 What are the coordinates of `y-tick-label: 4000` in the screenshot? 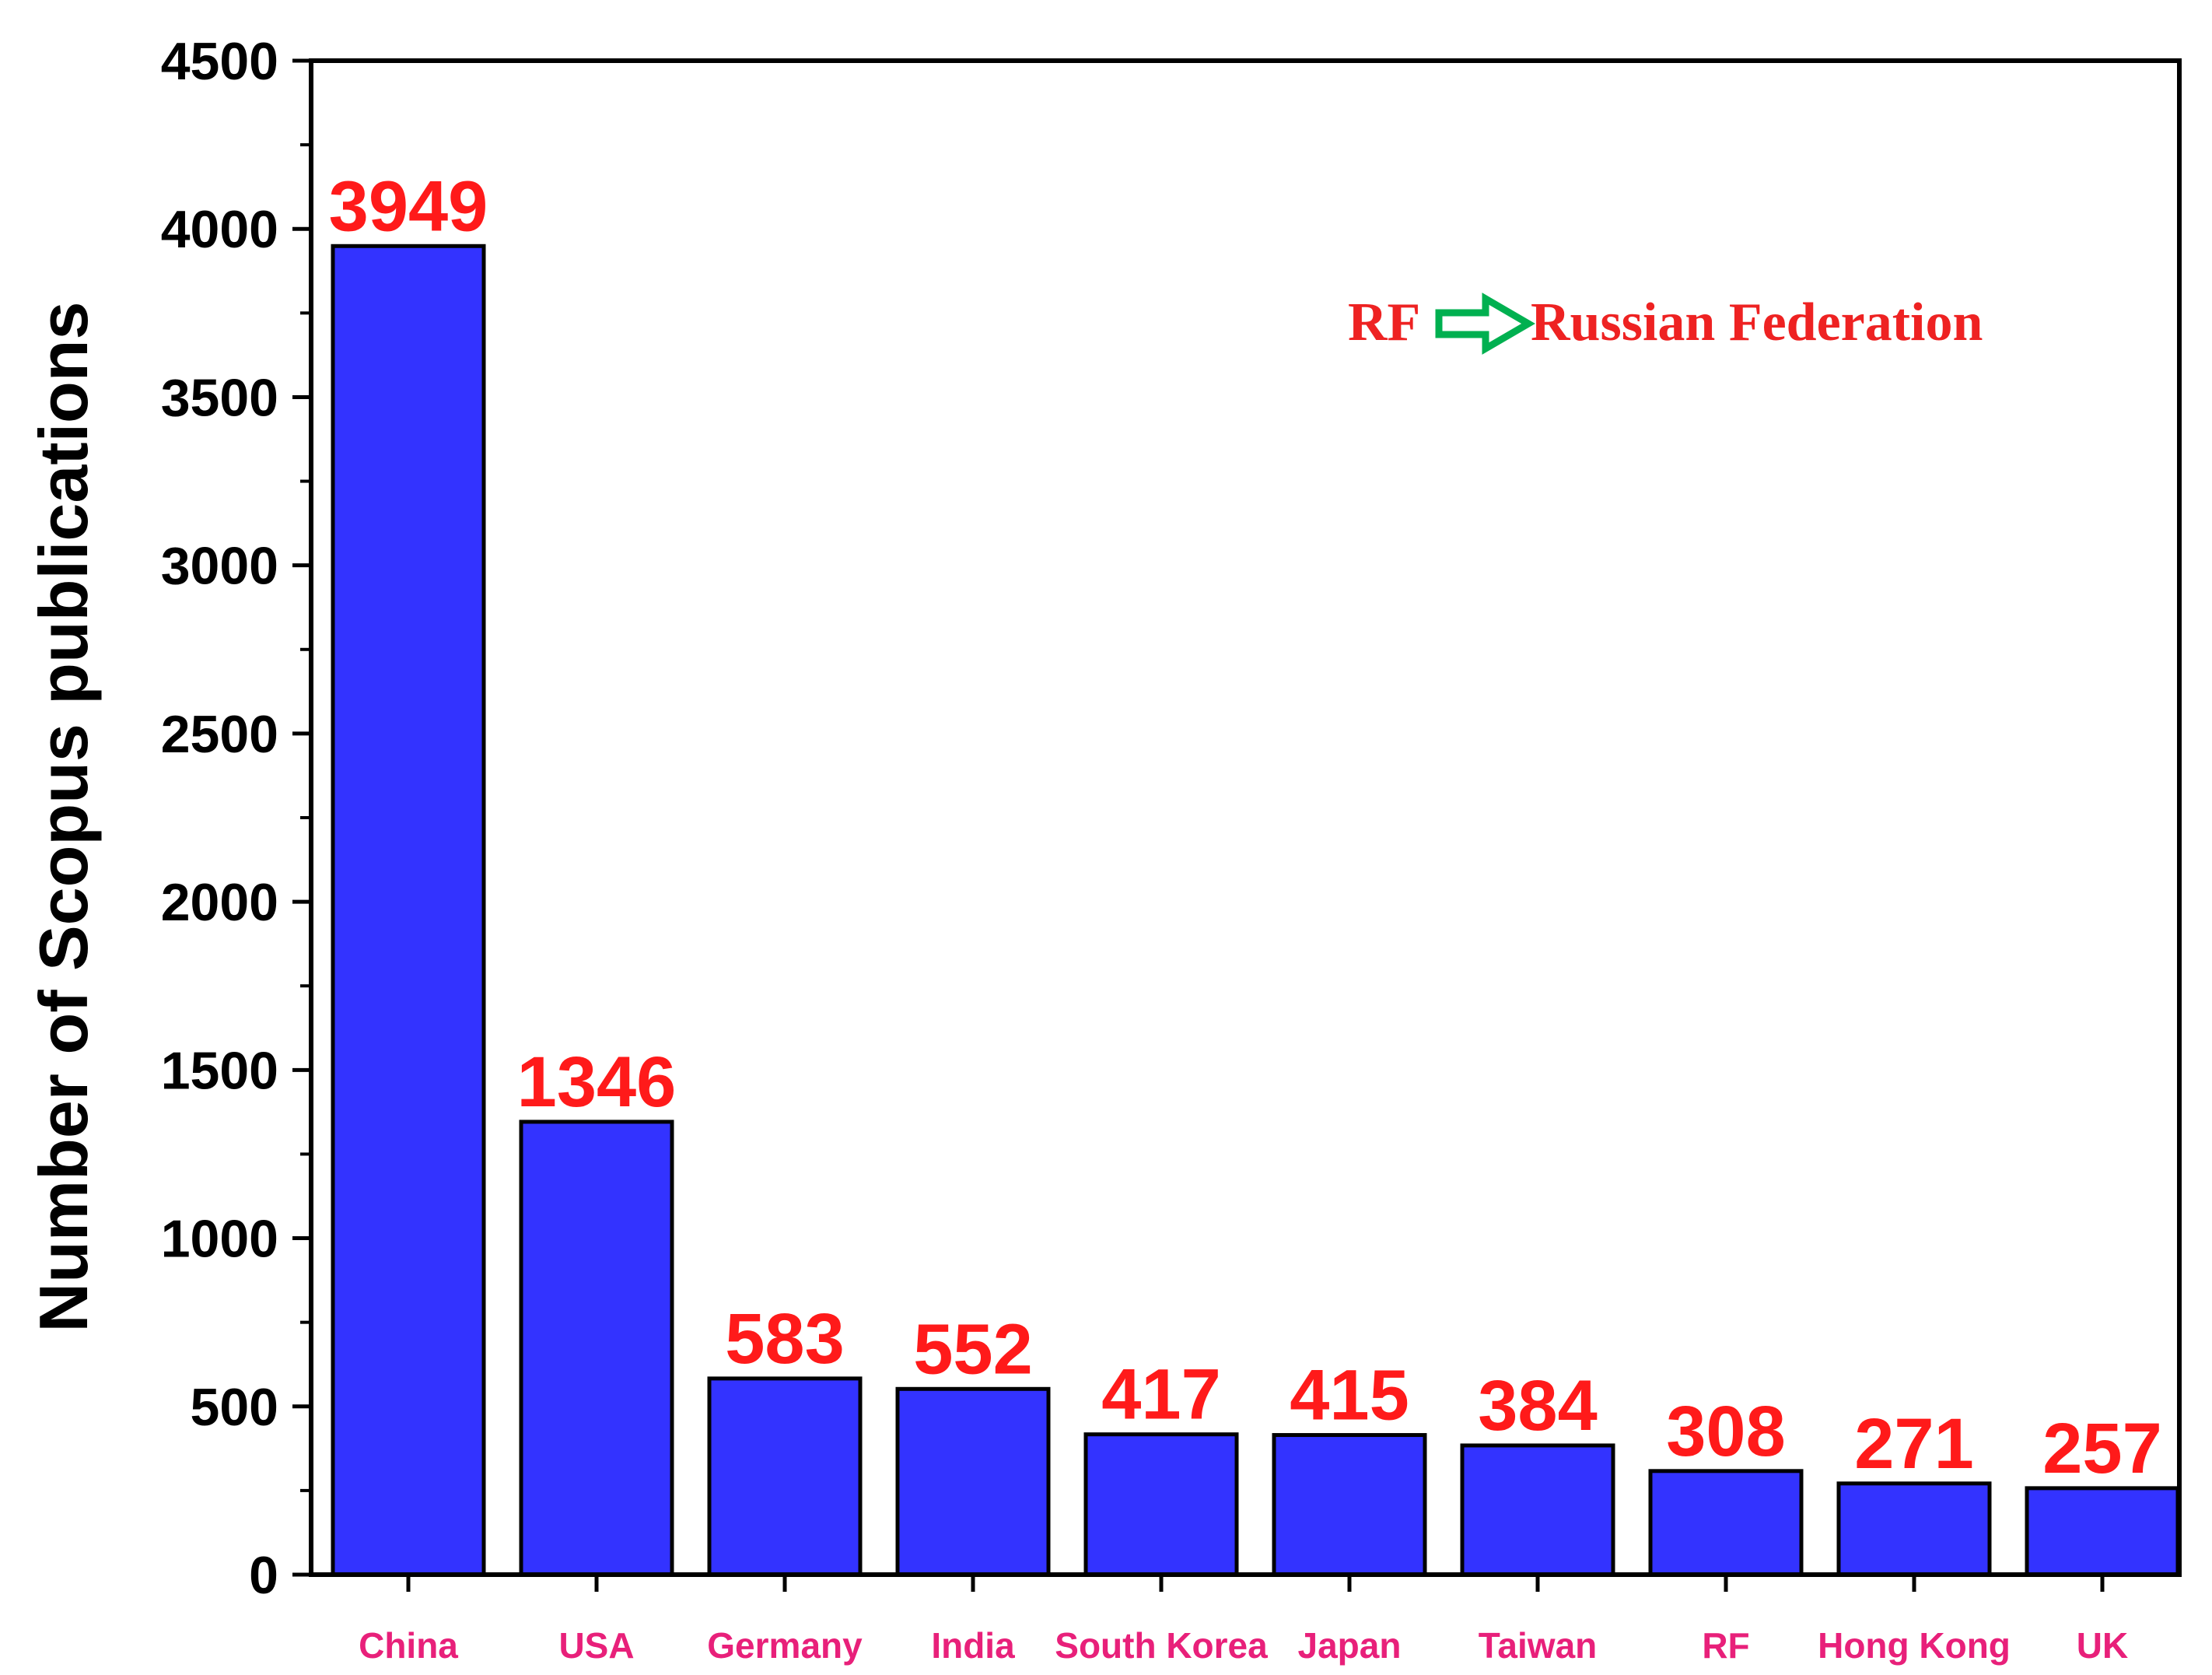 It's located at (219, 229).